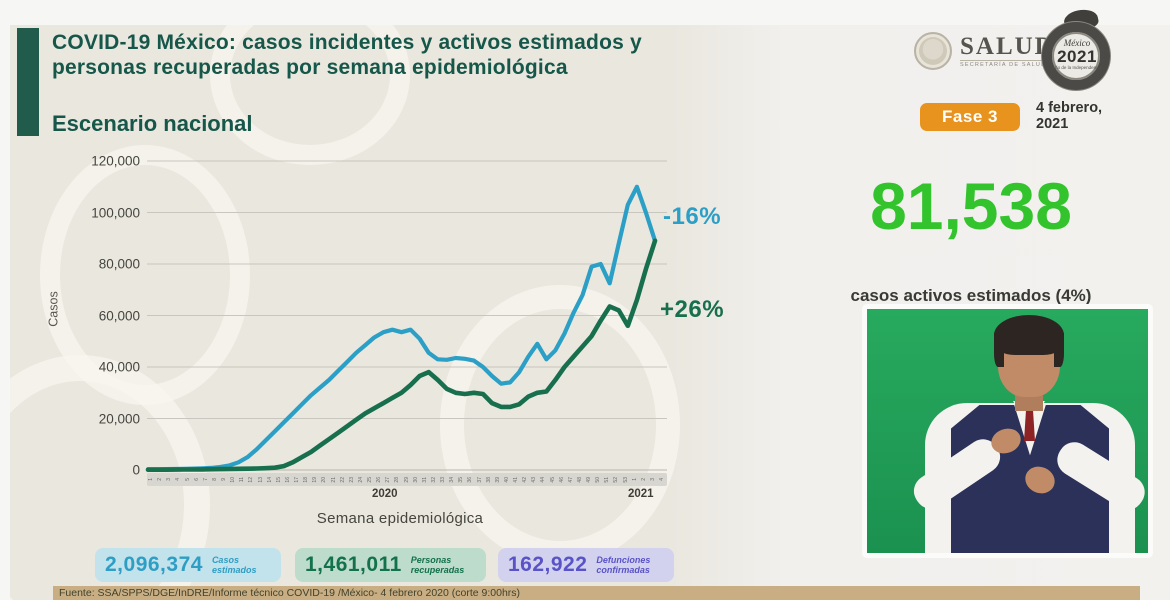 This screenshot has height=600, width=1170. I want to click on week-tick-label: 27, so click(388, 479).